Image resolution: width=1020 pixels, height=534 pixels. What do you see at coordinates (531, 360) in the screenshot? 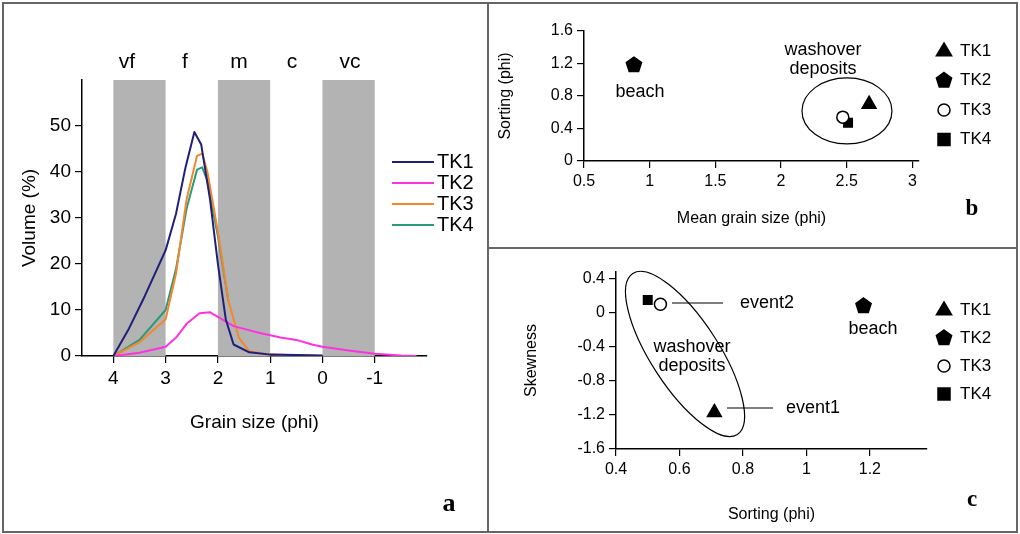
I see `y-axis-title: Skewness` at bounding box center [531, 360].